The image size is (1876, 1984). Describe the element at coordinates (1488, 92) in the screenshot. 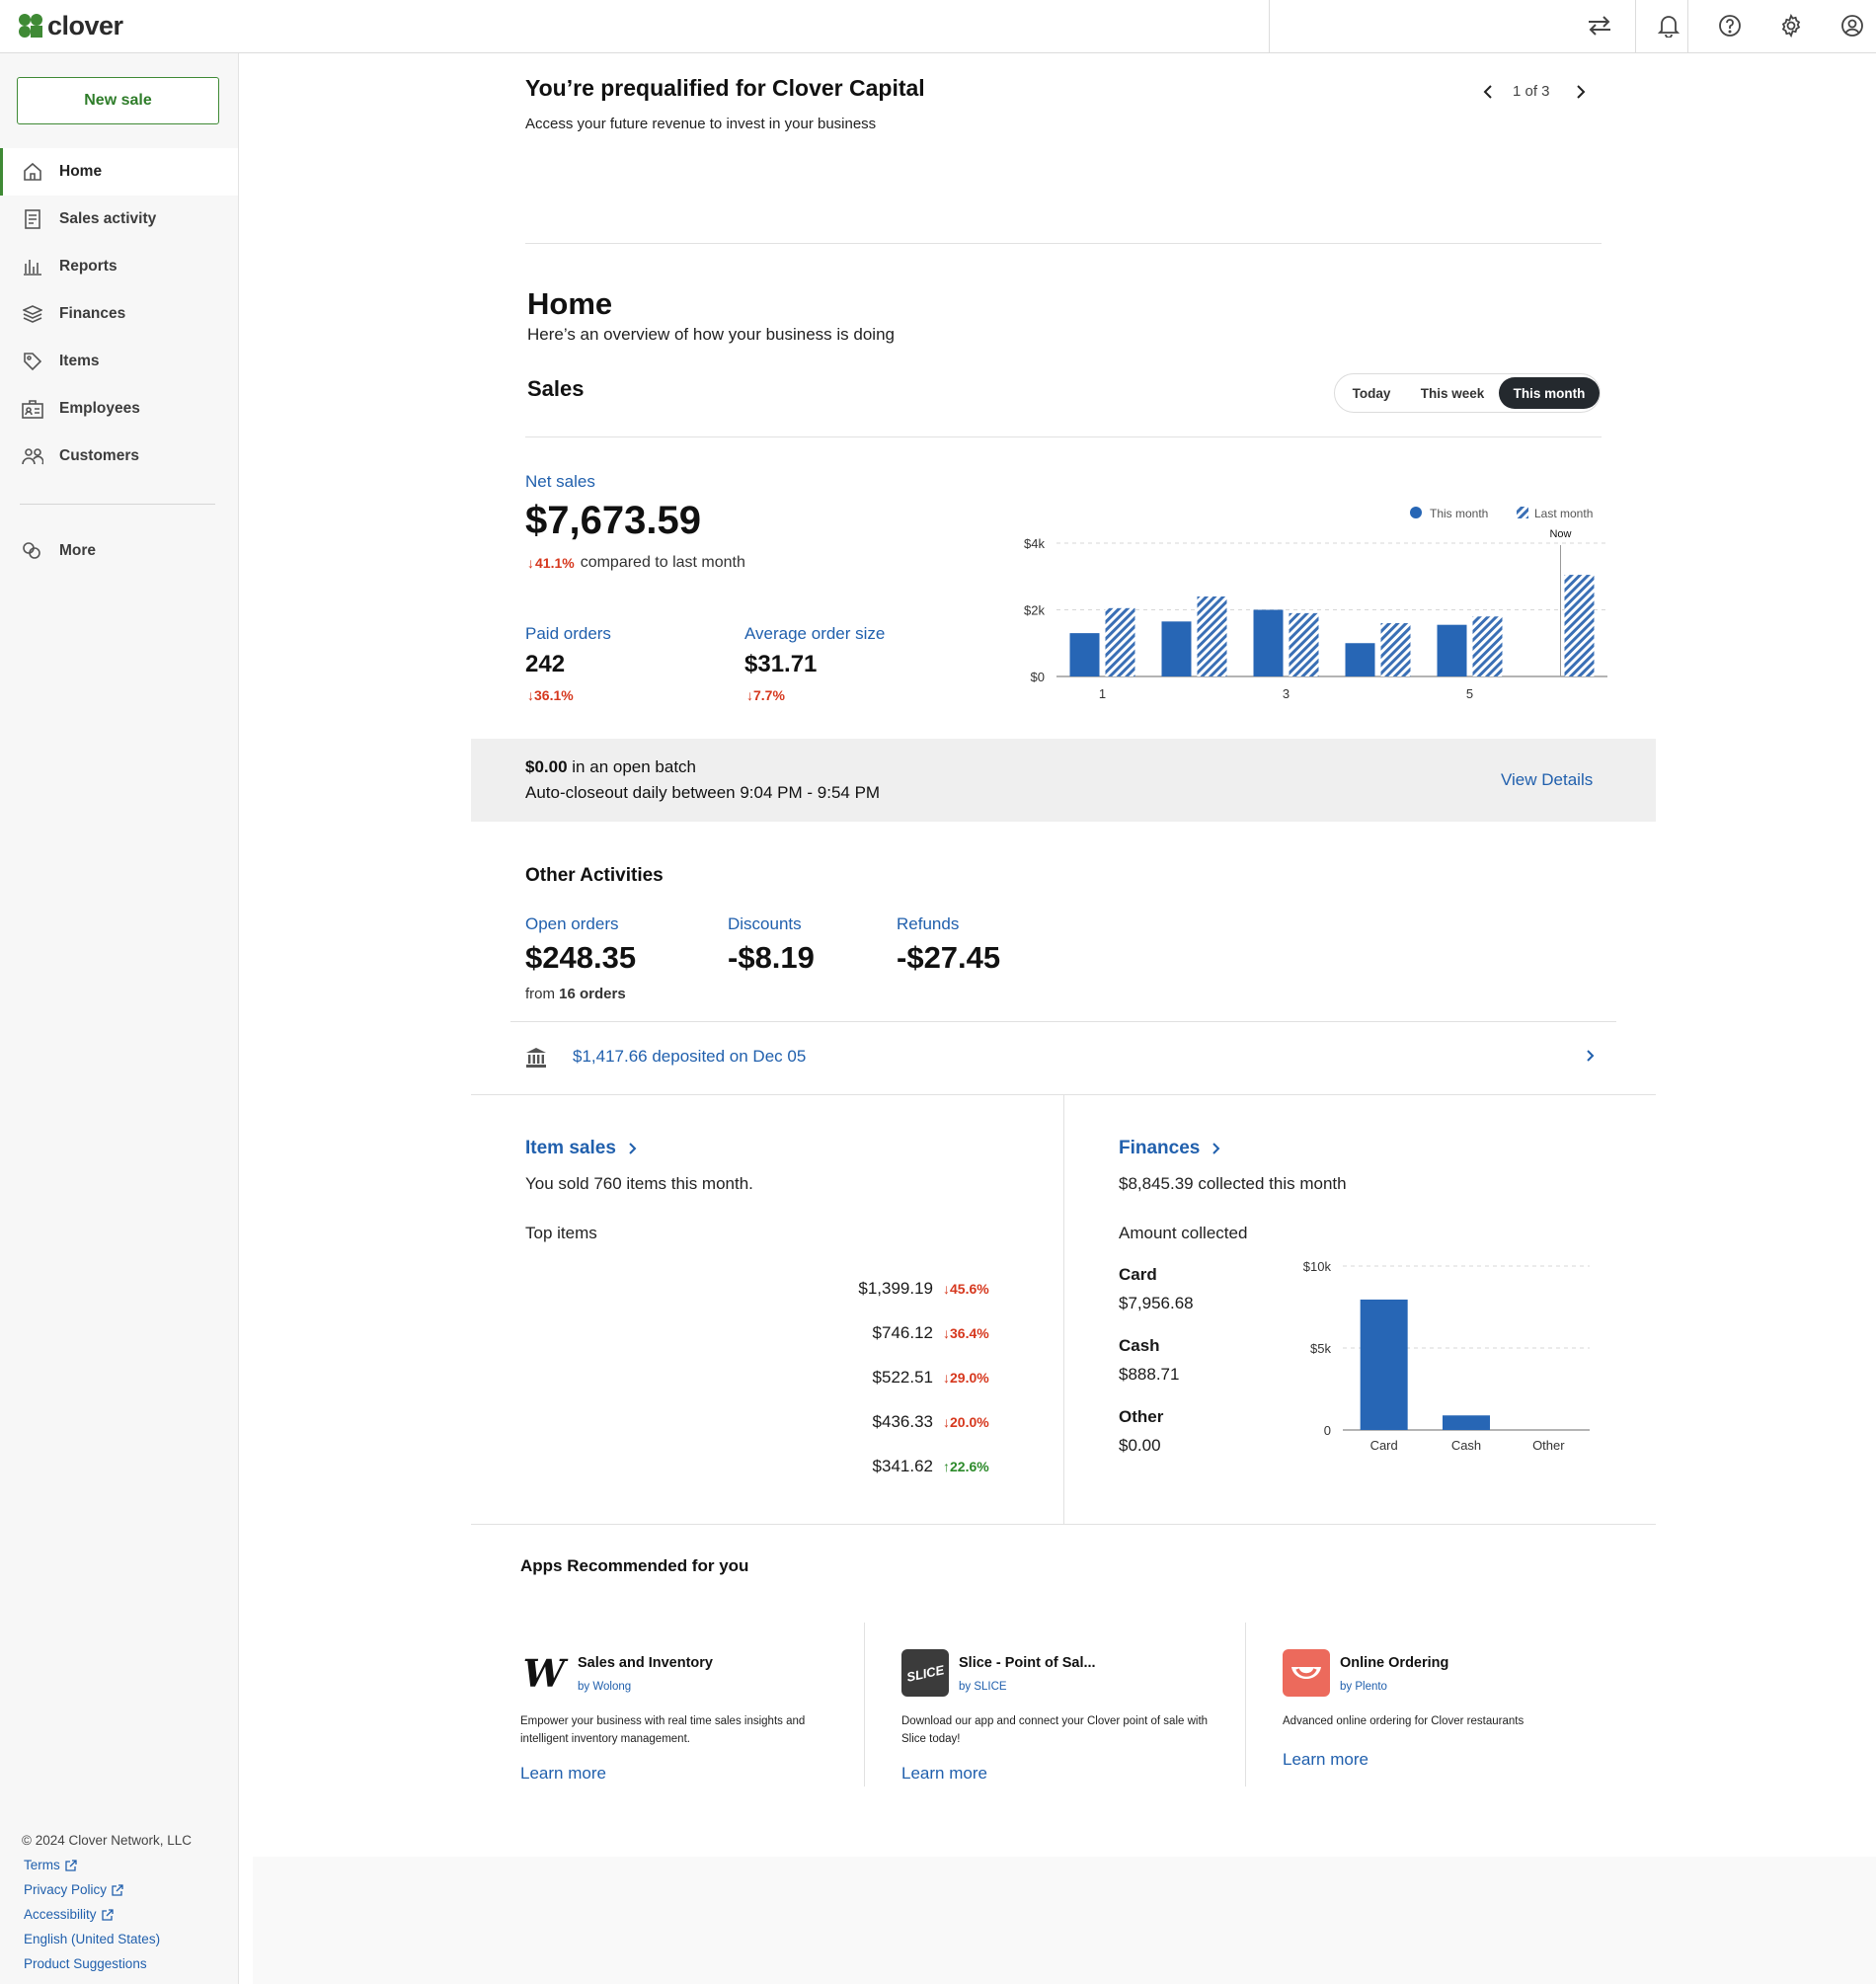

I see `chevron-left-icon` at that location.